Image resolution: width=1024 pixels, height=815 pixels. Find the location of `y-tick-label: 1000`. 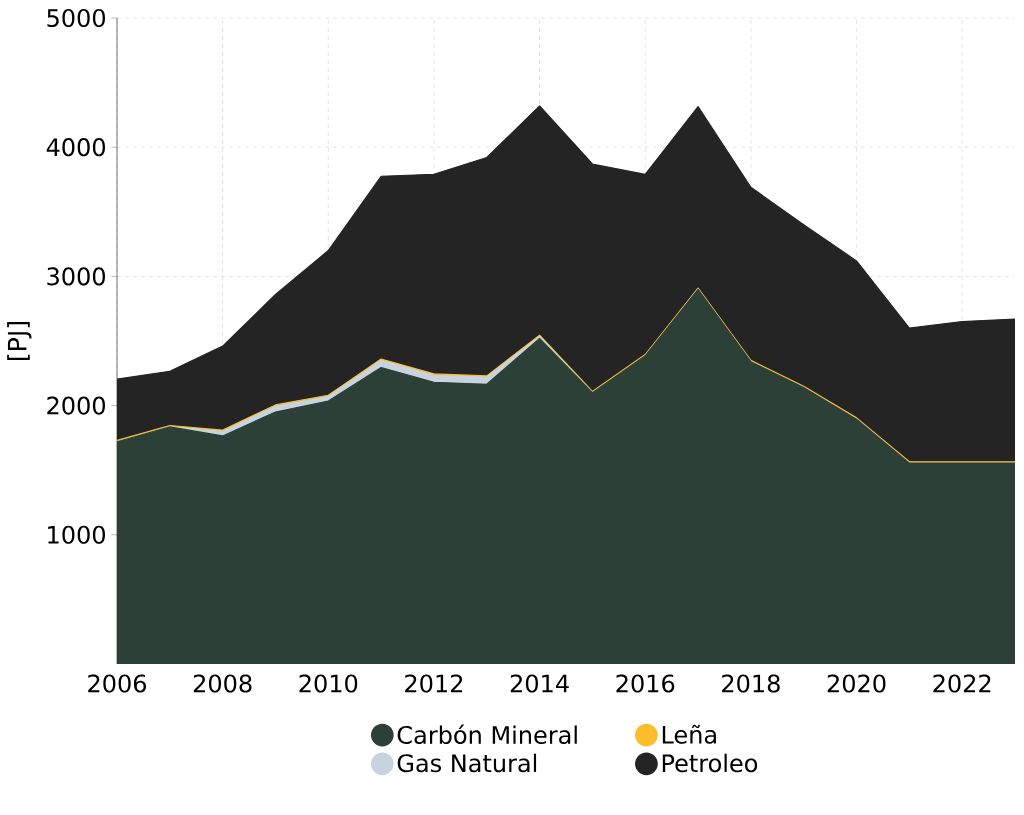

y-tick-label: 1000 is located at coordinates (76, 534).